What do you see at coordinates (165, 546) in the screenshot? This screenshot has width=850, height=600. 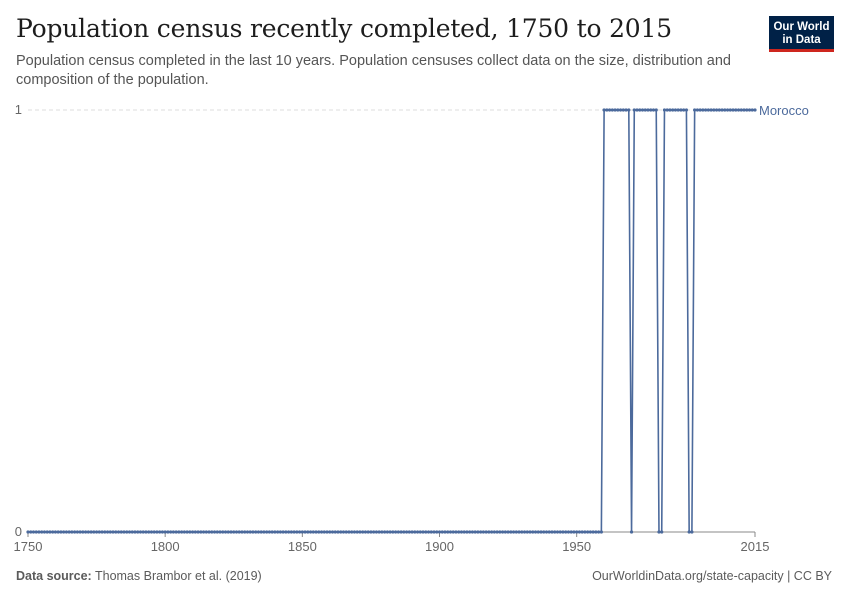 I see `x-tick-label: 1800` at bounding box center [165, 546].